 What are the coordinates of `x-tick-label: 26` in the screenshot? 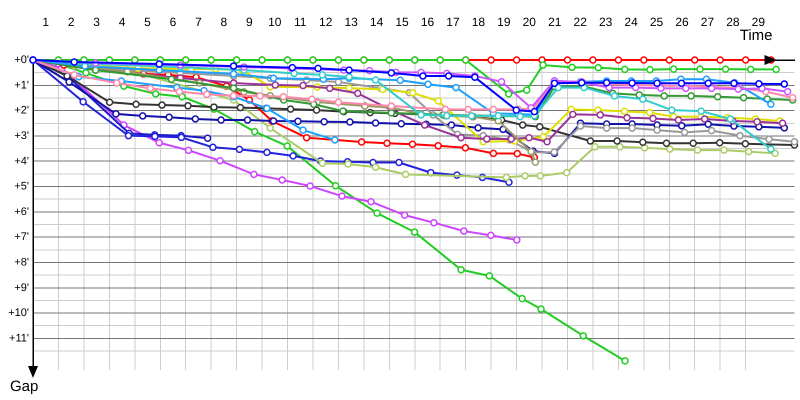 It's located at (682, 22).